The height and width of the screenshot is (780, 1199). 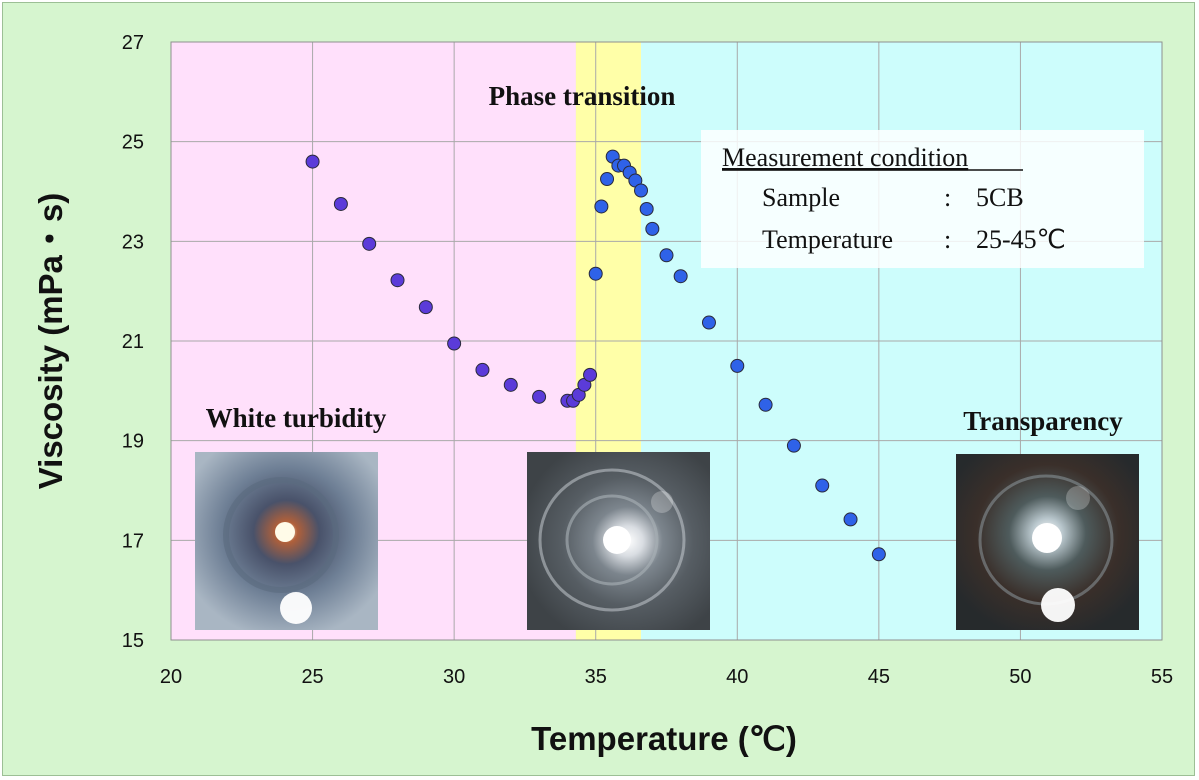 What do you see at coordinates (133, 442) in the screenshot?
I see `y-tick-label: 19` at bounding box center [133, 442].